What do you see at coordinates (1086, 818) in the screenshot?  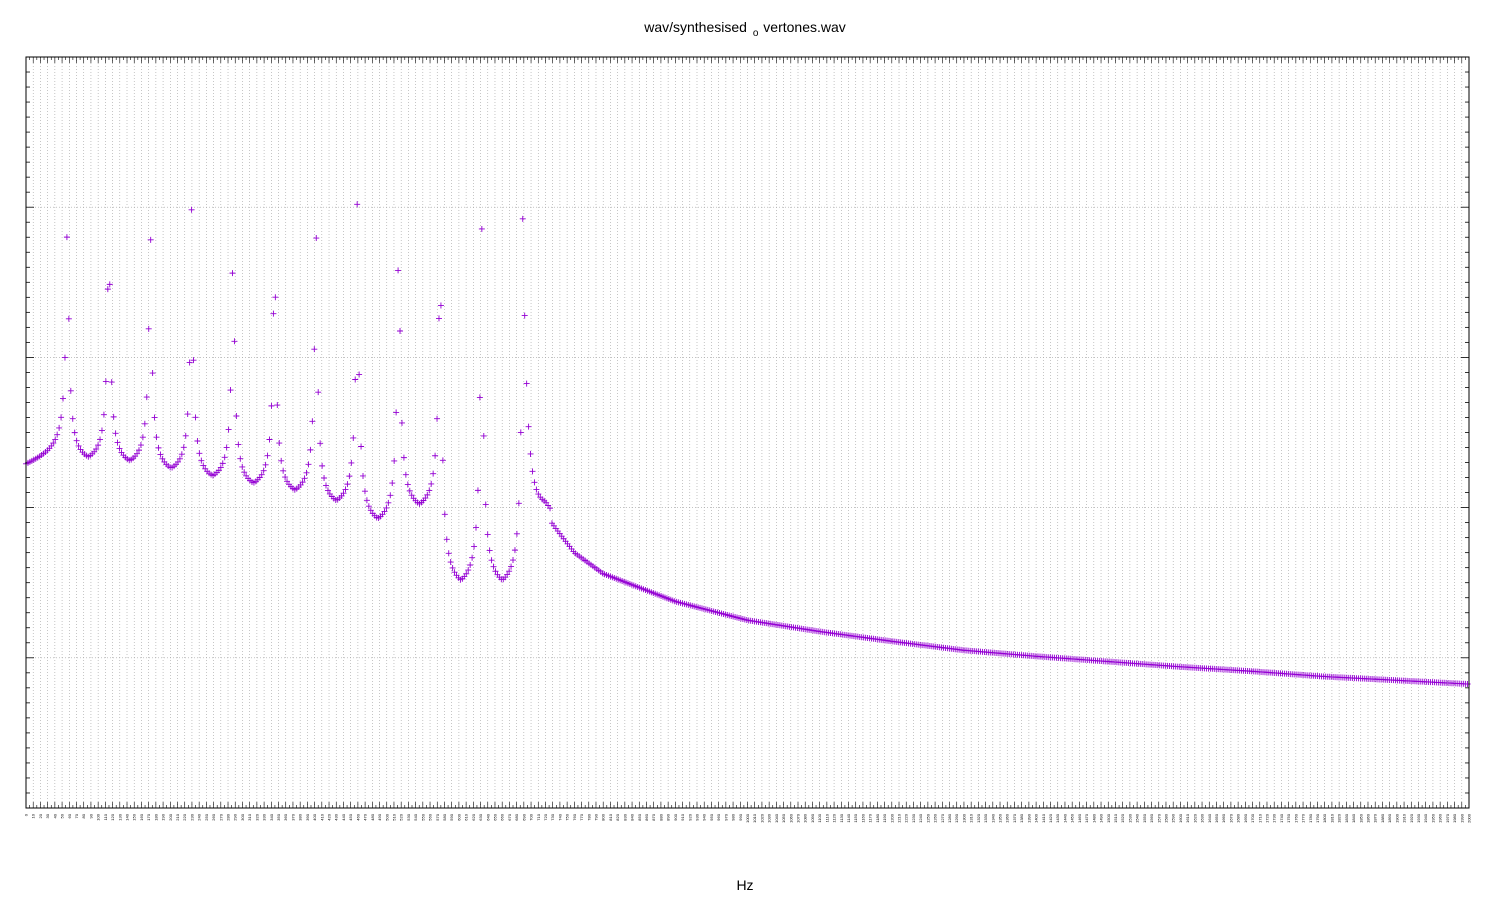 I see `x-tick-label: 1470` at bounding box center [1086, 818].